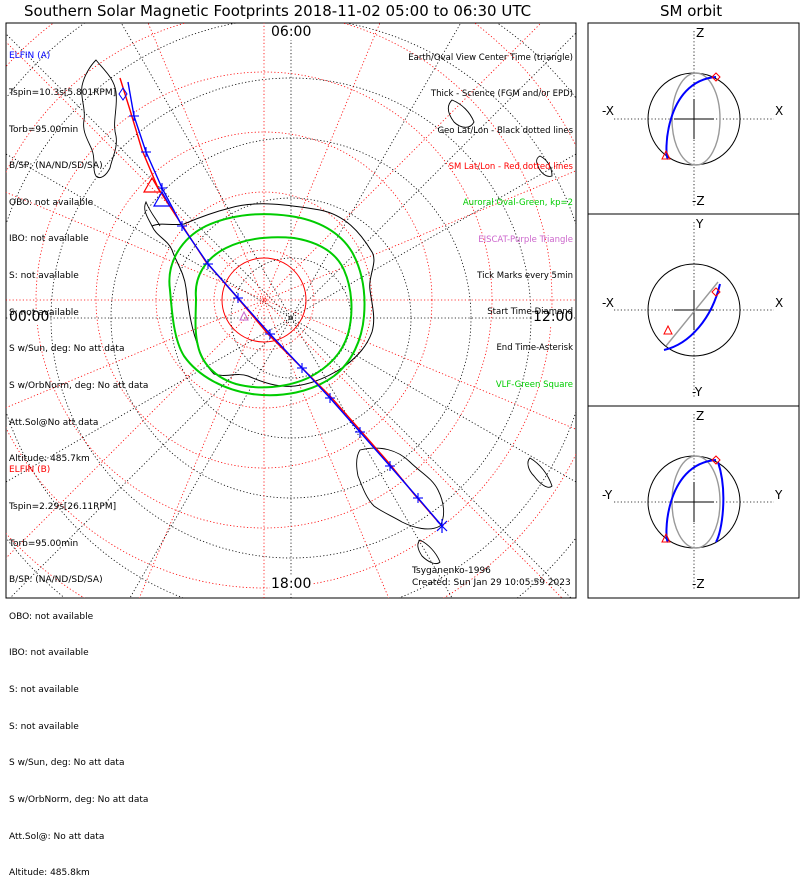 Image resolution: width=800 pixels, height=892 pixels. What do you see at coordinates (505, 130) in the screenshot?
I see `legend-item: Geo Lat/Lon - Black dotted lines` at bounding box center [505, 130].